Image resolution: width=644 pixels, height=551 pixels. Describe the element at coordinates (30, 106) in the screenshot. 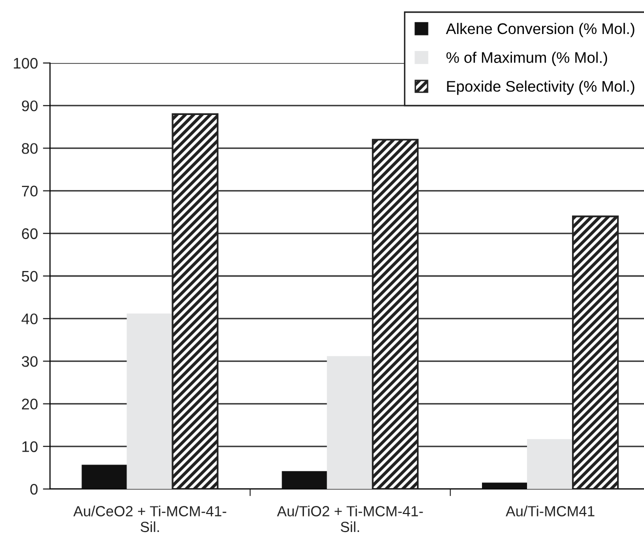

I see `y-tick-label: 90` at that location.